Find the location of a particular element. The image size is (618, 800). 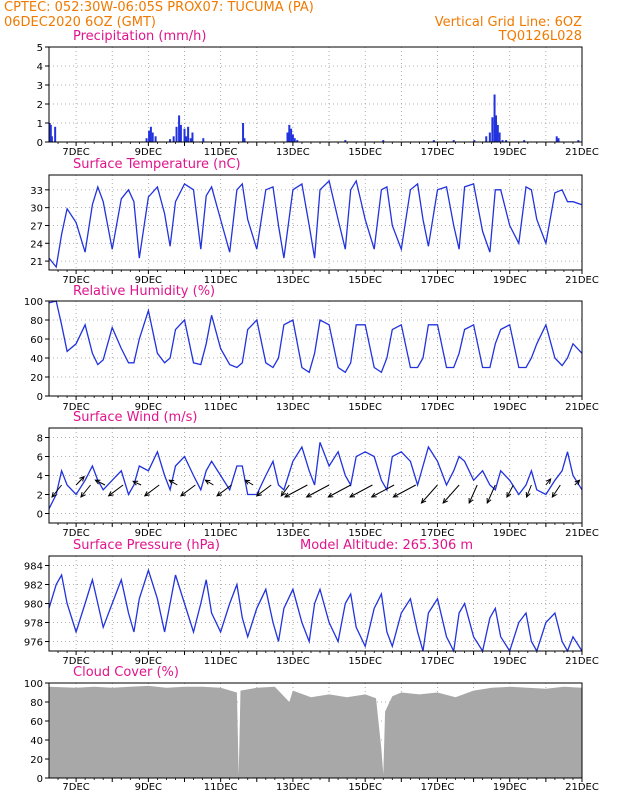

y-tick-label: 980 is located at coordinates (33, 605).